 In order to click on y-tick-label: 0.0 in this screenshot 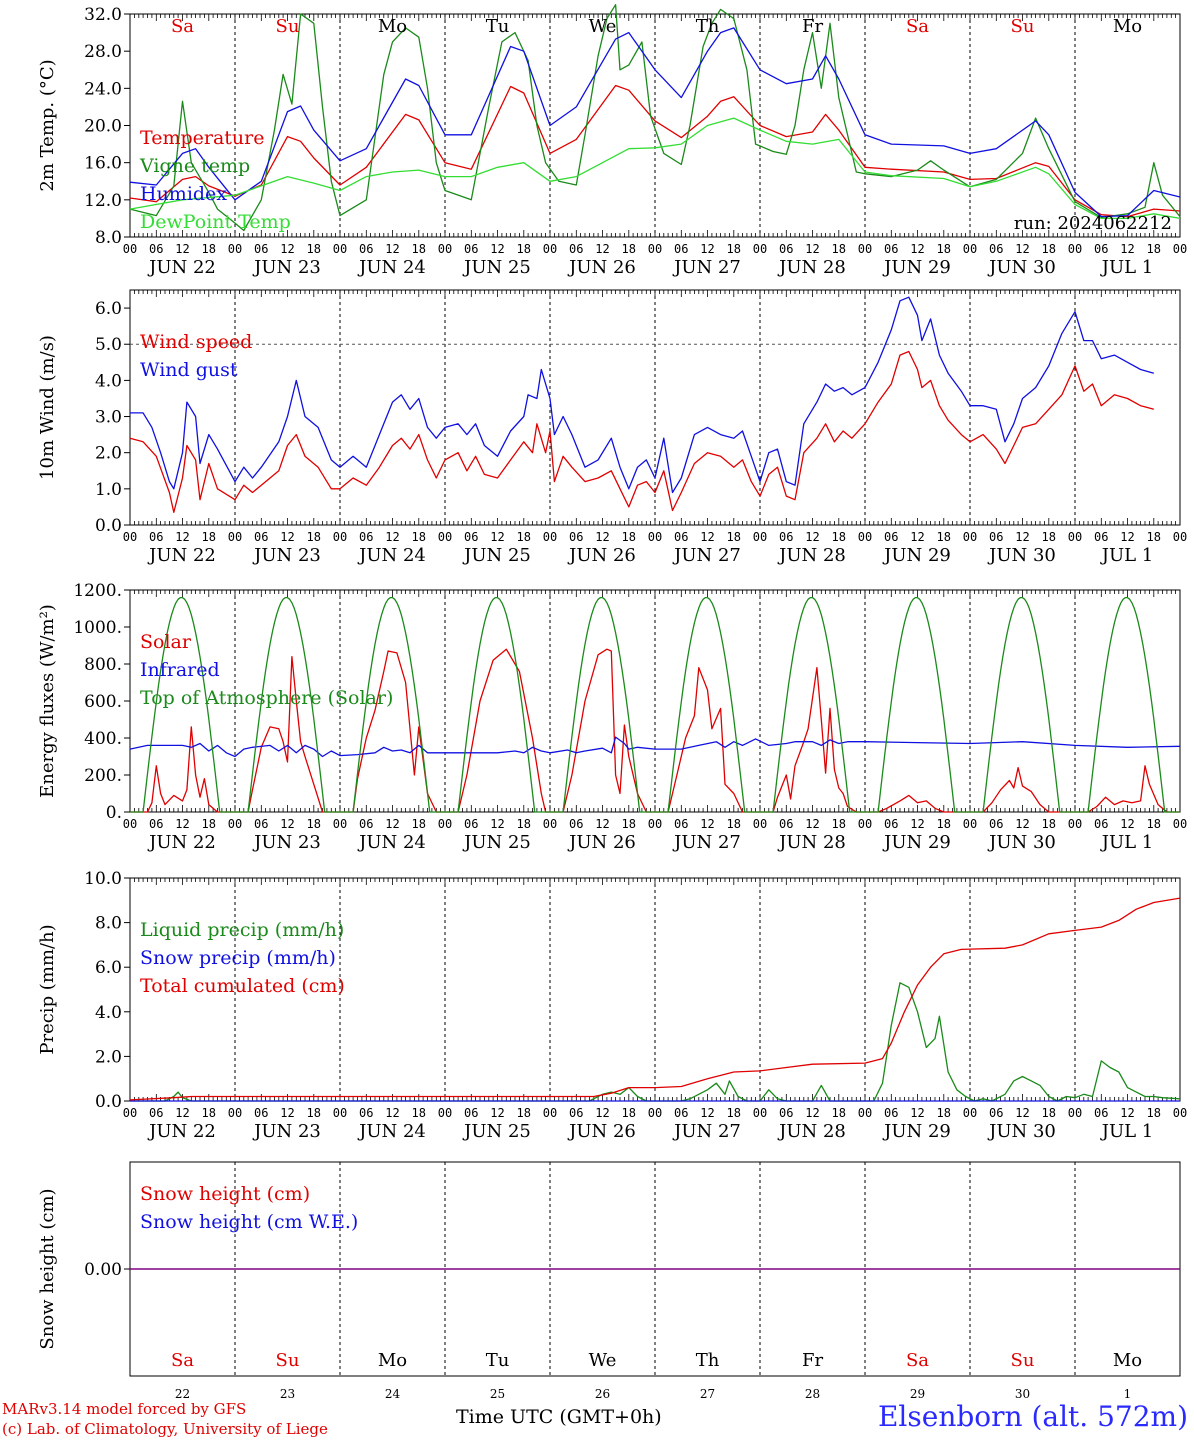, I will do `click(108, 1102)`.